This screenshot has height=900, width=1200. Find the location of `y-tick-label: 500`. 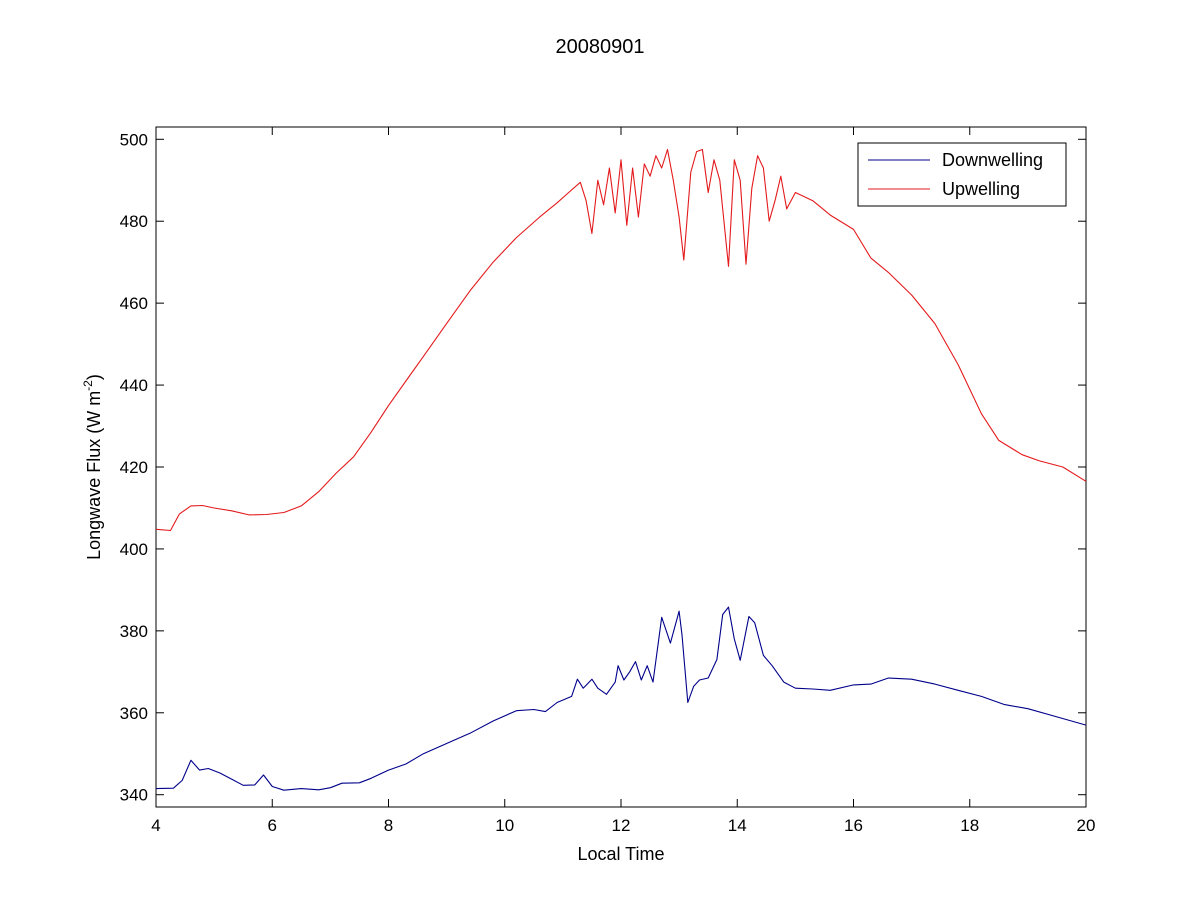

y-tick-label: 500 is located at coordinates (134, 139).